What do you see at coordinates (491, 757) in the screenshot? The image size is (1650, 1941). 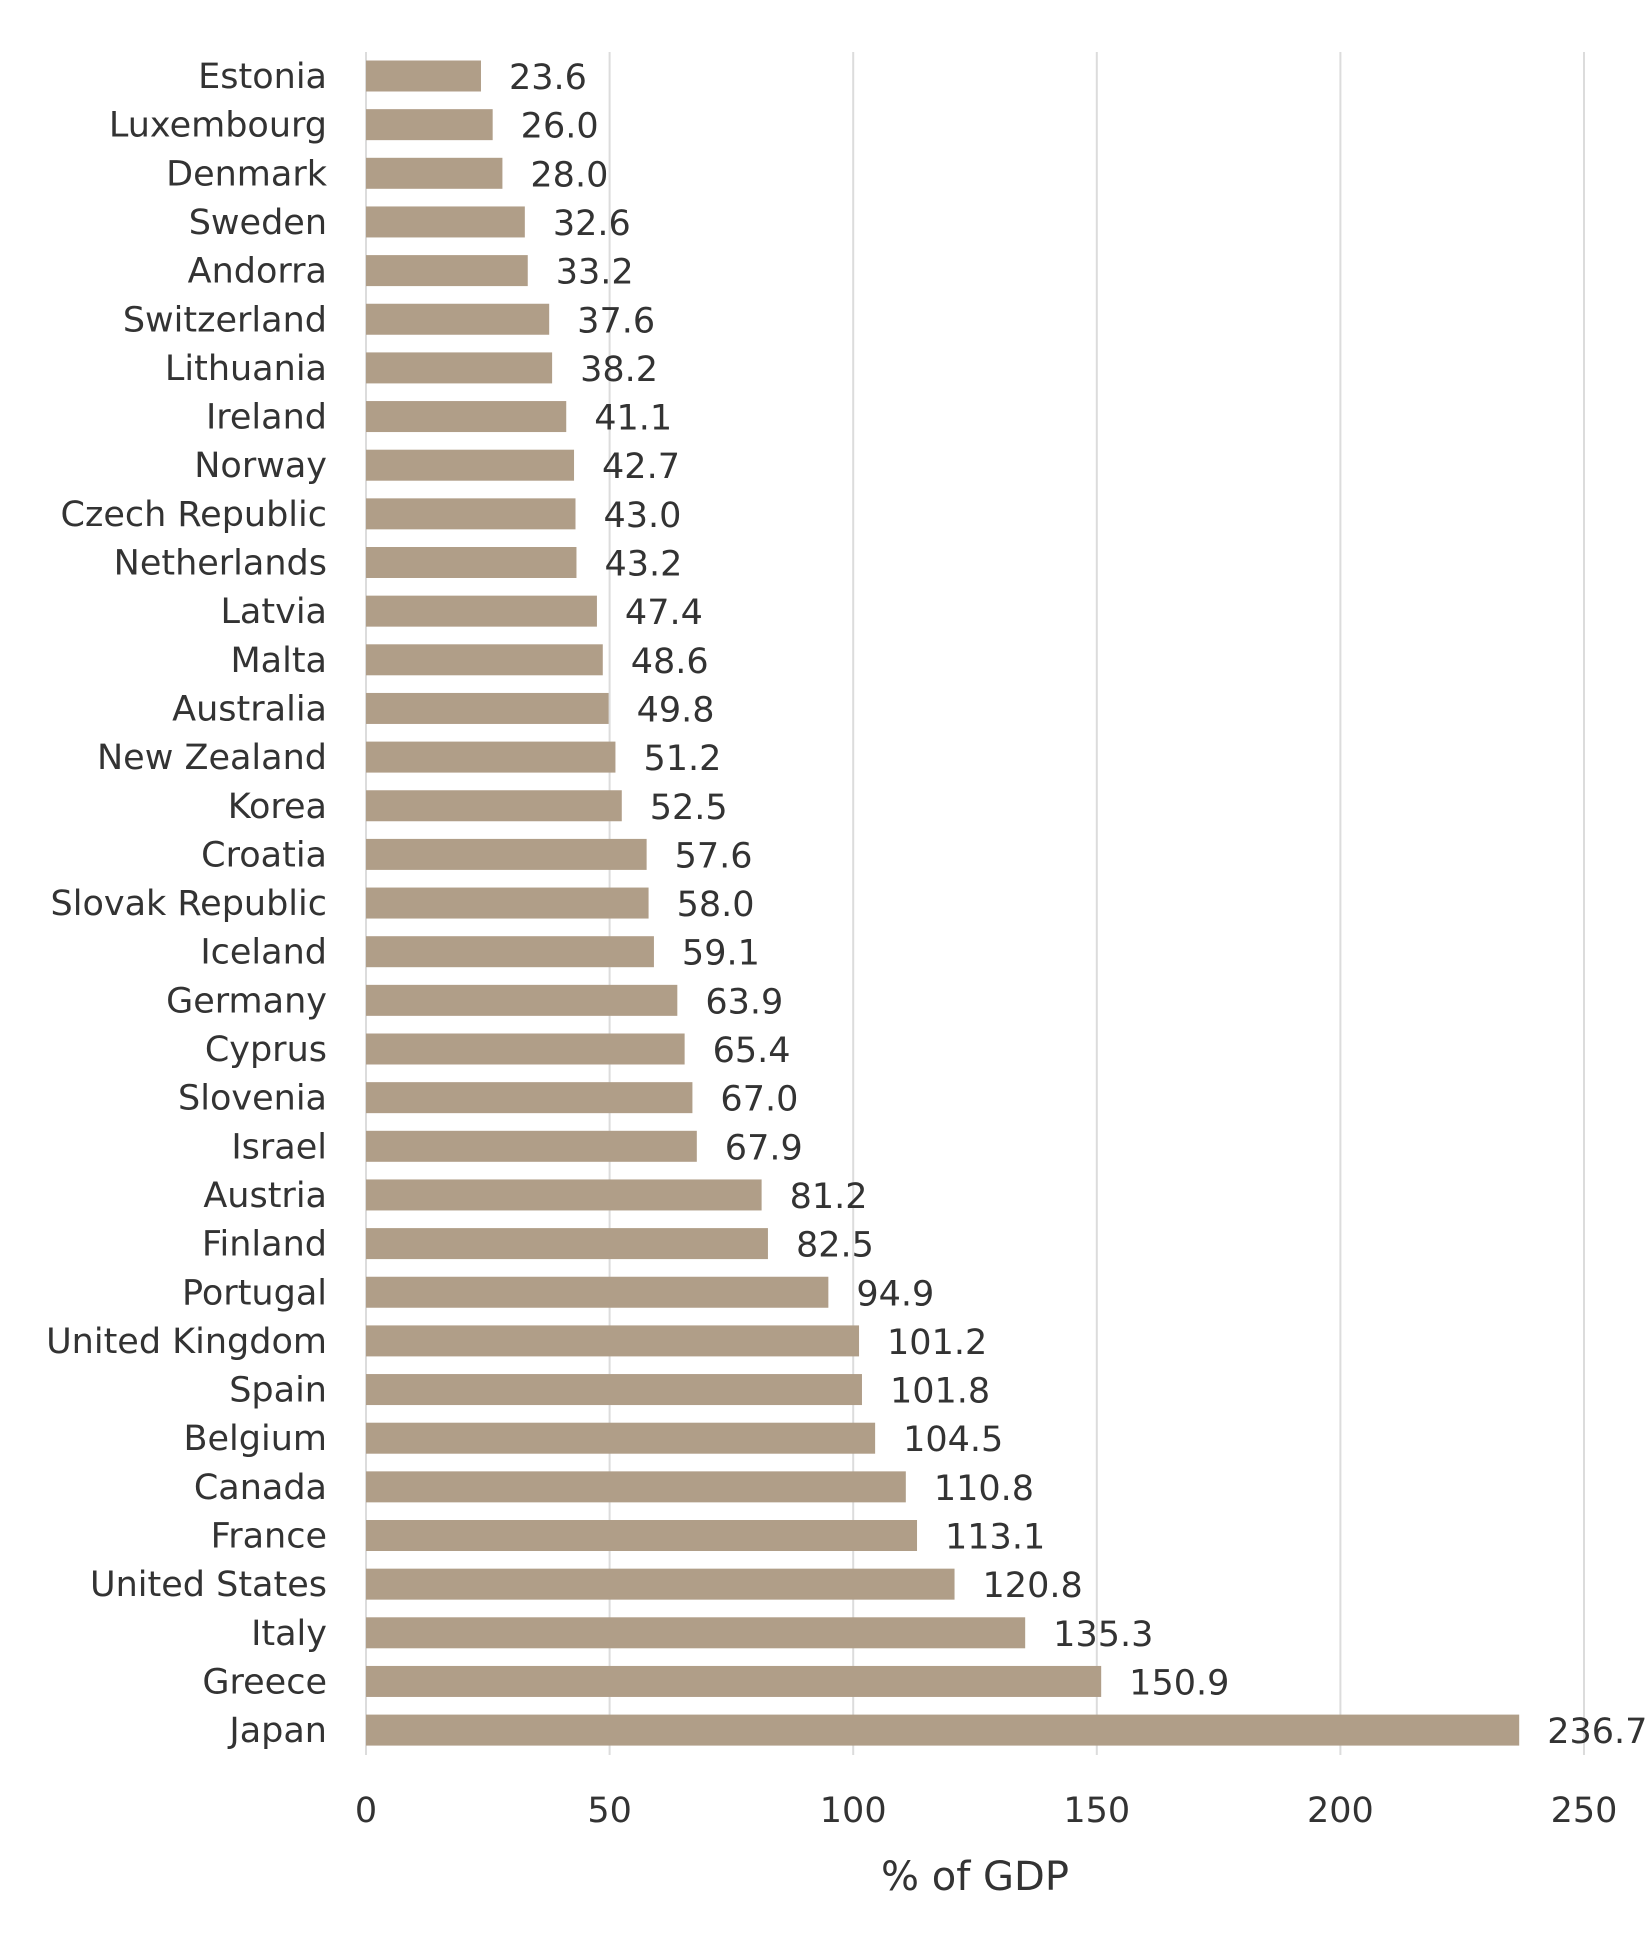 I see `bar-new-zealand` at bounding box center [491, 757].